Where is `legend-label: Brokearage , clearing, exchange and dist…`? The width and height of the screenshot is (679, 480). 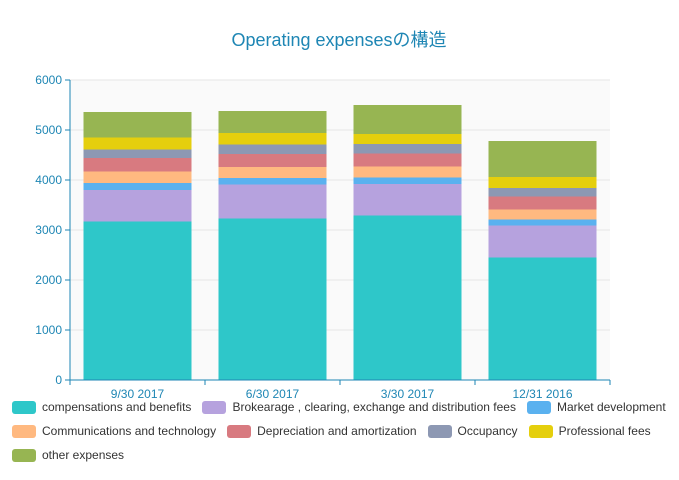
legend-label: Brokearage , clearing, exchange and dist… is located at coordinates (374, 407).